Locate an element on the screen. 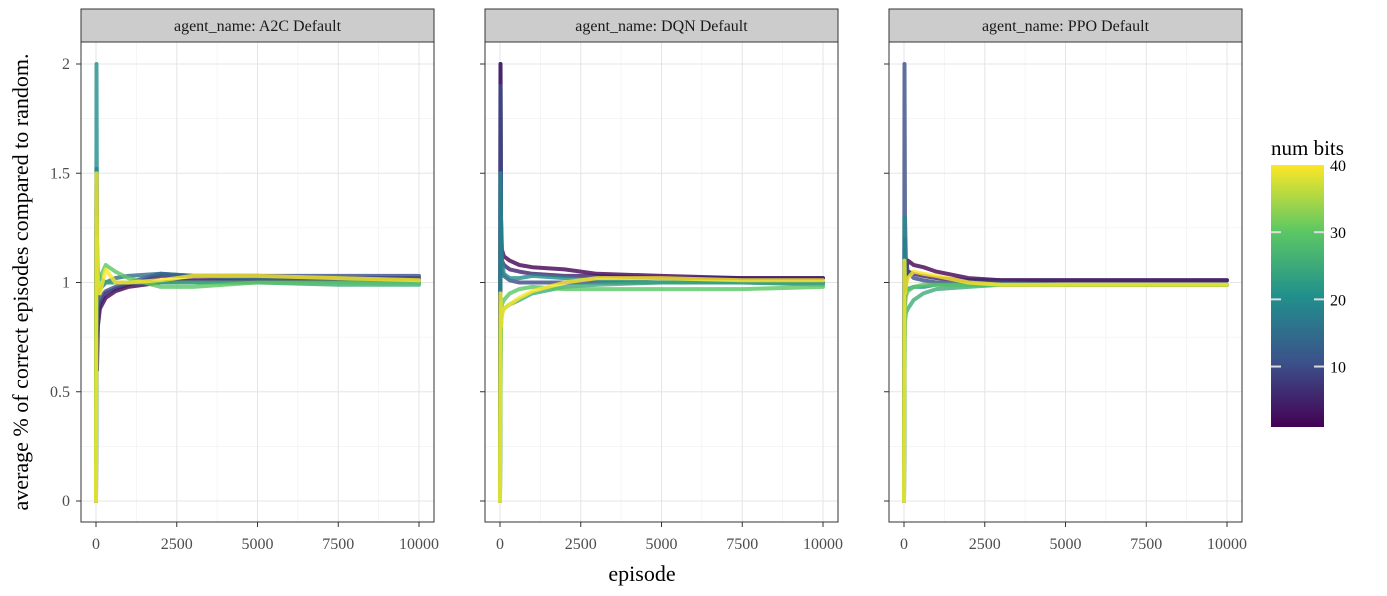  y-tick-label: 1.5 is located at coordinates (60, 173).